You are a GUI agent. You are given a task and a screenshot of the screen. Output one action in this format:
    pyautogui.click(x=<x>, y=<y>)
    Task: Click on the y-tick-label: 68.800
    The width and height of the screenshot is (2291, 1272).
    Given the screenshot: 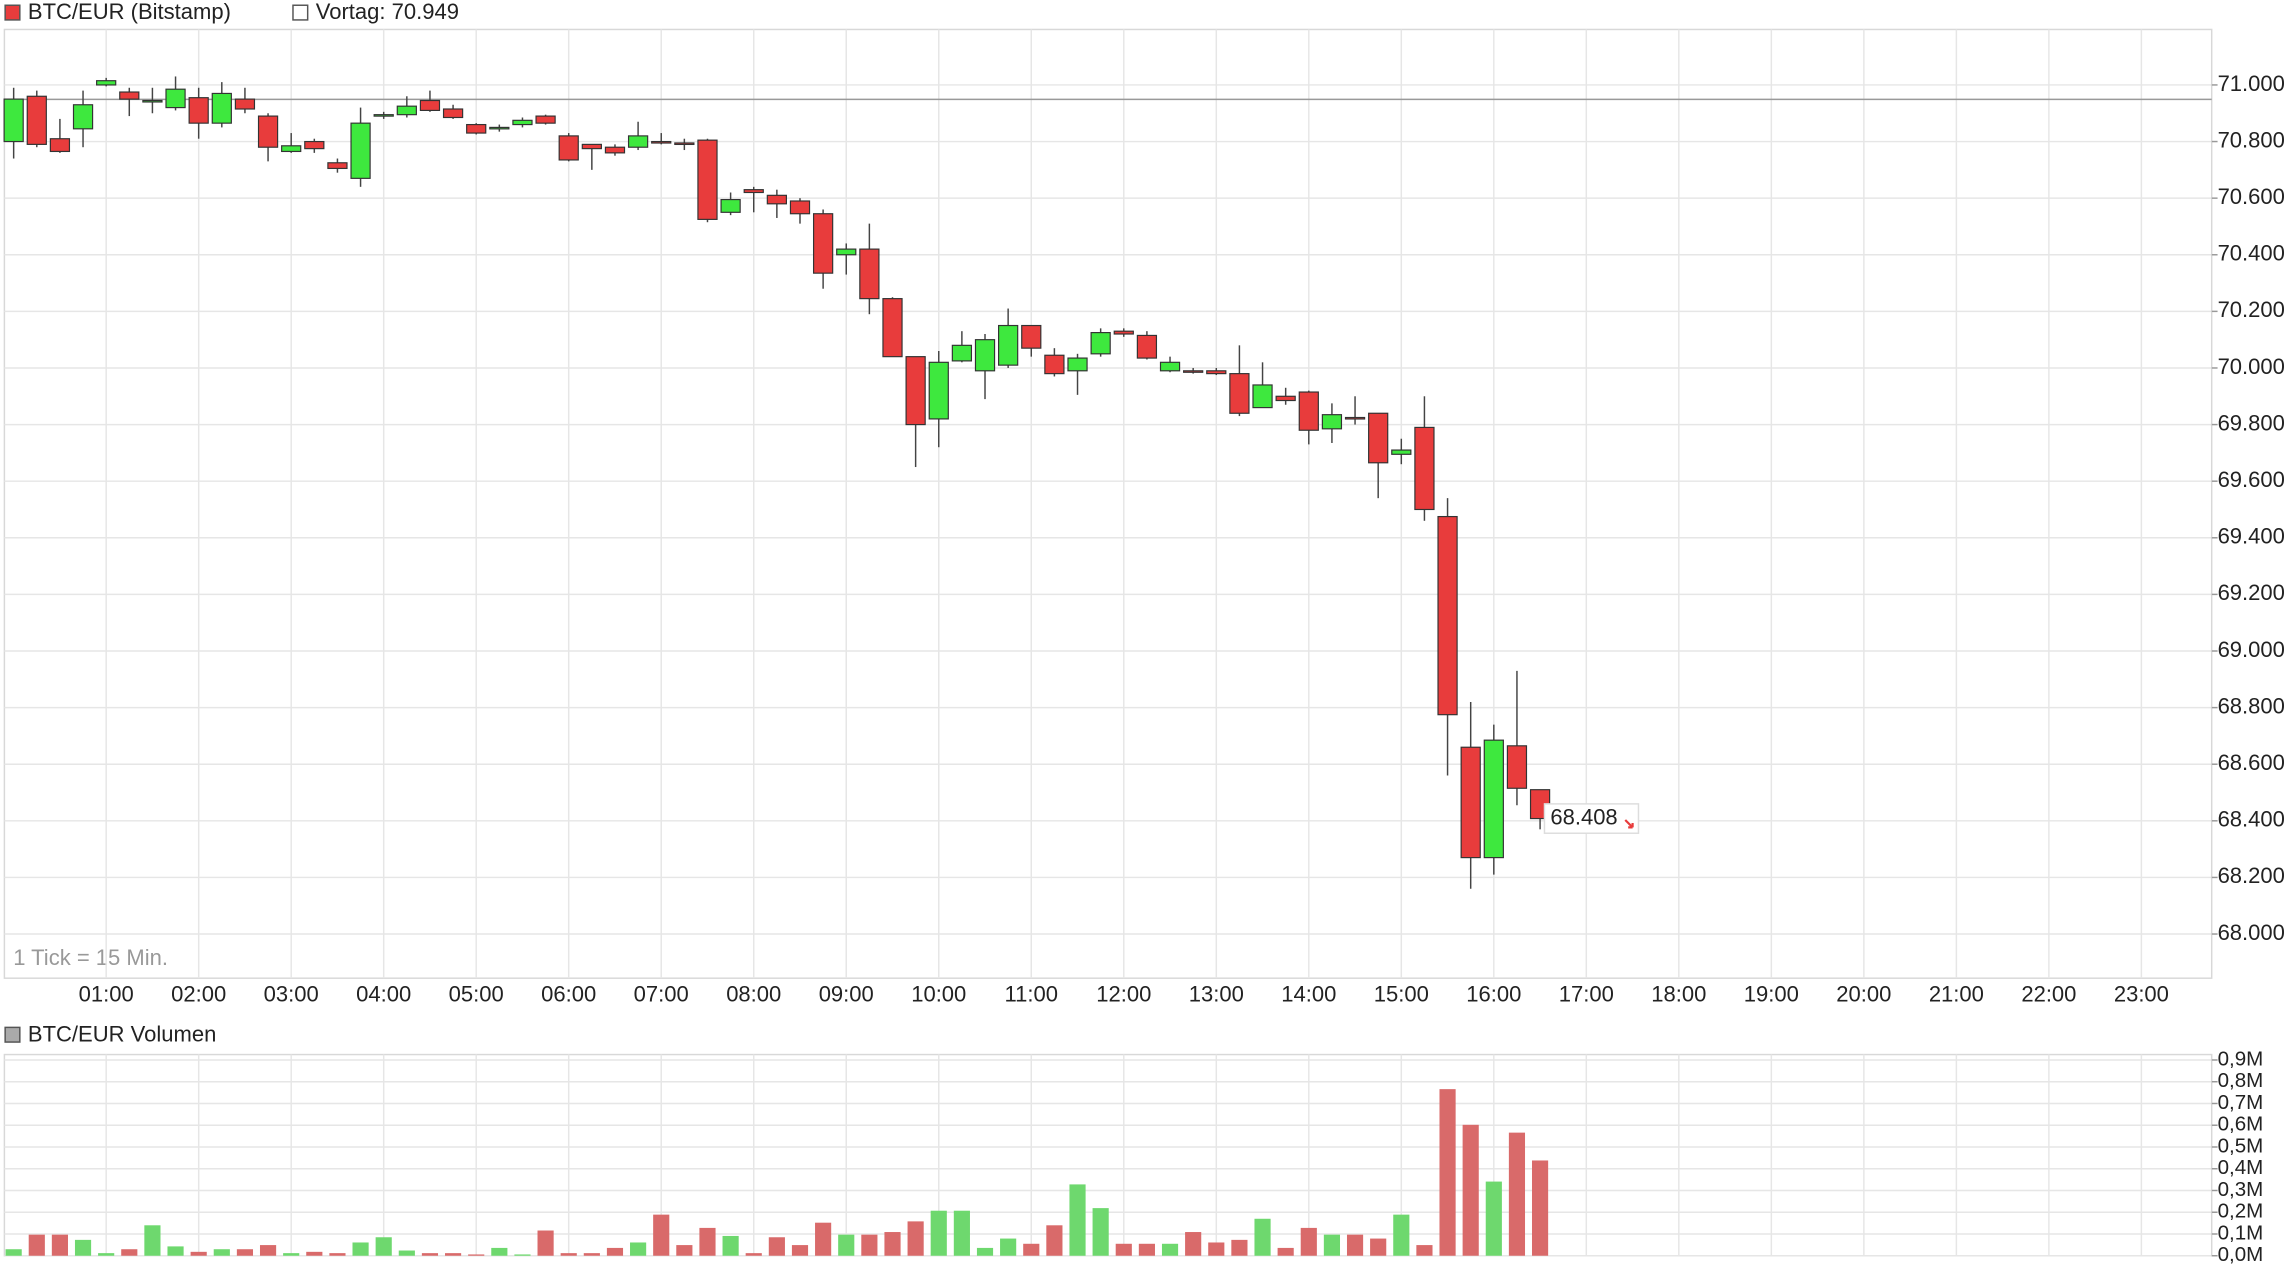 What is the action you would take?
    pyautogui.click(x=2251, y=705)
    